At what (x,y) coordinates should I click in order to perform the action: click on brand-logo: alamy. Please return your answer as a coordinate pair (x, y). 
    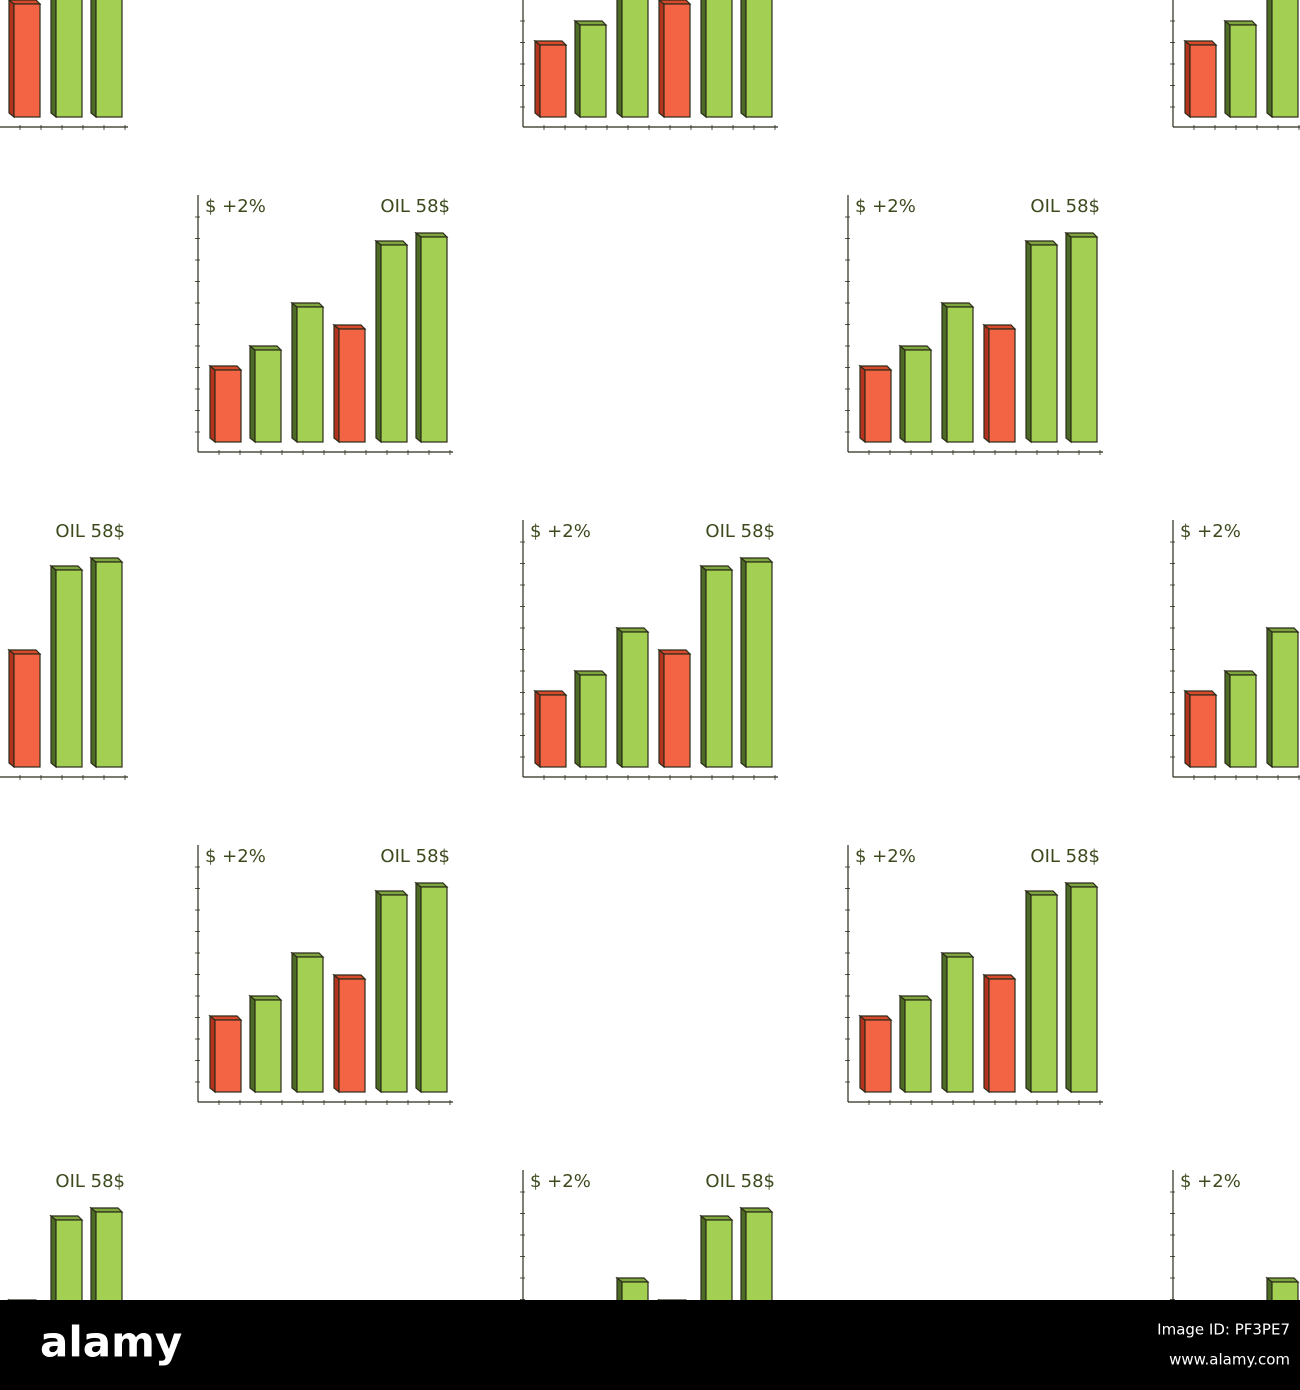
    Looking at the image, I should click on (111, 1342).